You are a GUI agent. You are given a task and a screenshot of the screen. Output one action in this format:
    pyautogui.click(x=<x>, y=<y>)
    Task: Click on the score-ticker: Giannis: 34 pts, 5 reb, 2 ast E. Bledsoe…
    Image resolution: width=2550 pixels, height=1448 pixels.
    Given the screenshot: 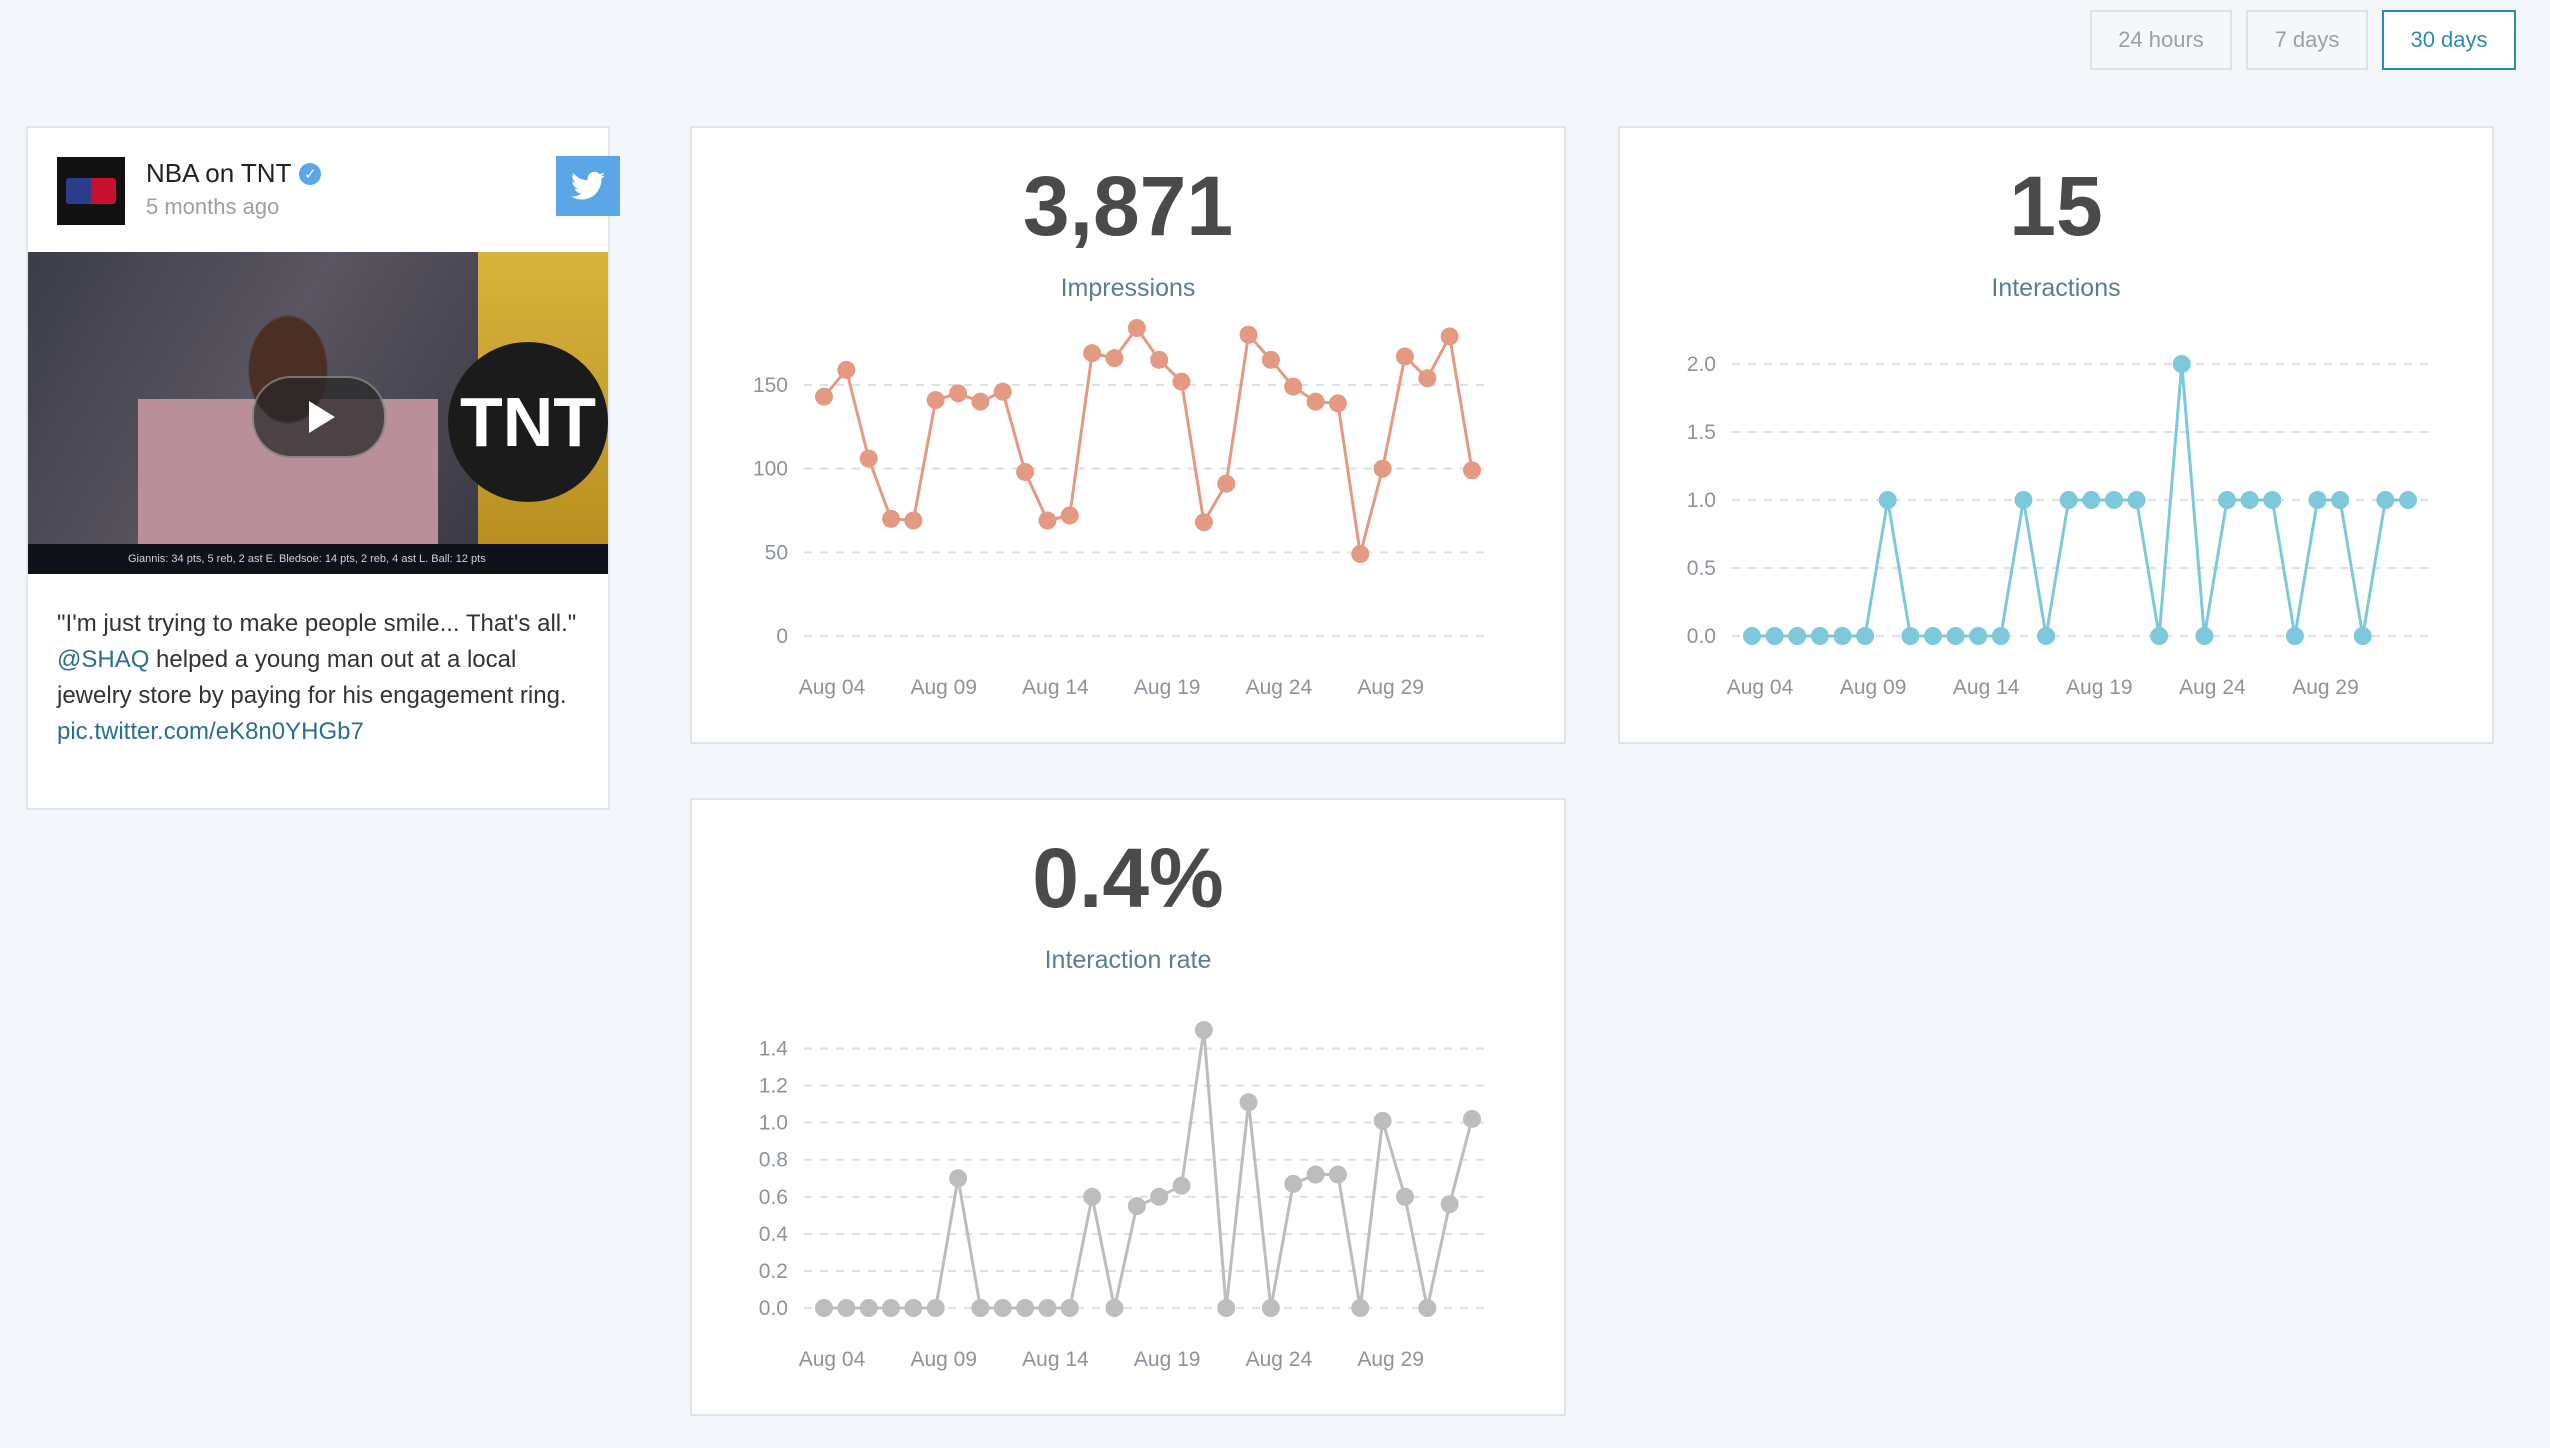 What is the action you would take?
    pyautogui.click(x=318, y=559)
    